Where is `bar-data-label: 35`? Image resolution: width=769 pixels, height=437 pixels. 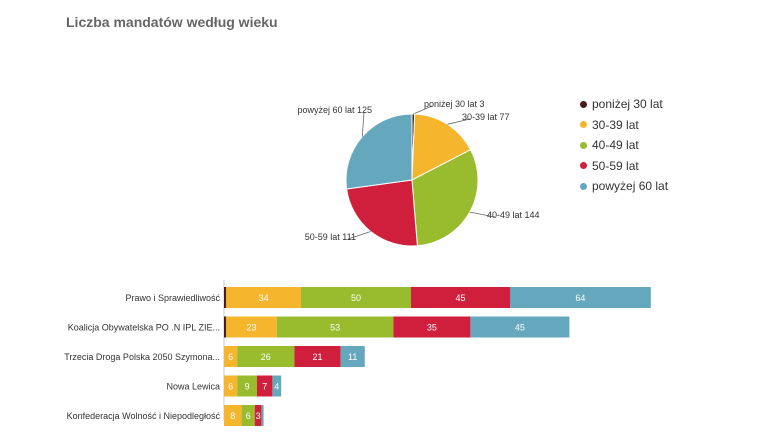 bar-data-label: 35 is located at coordinates (432, 328).